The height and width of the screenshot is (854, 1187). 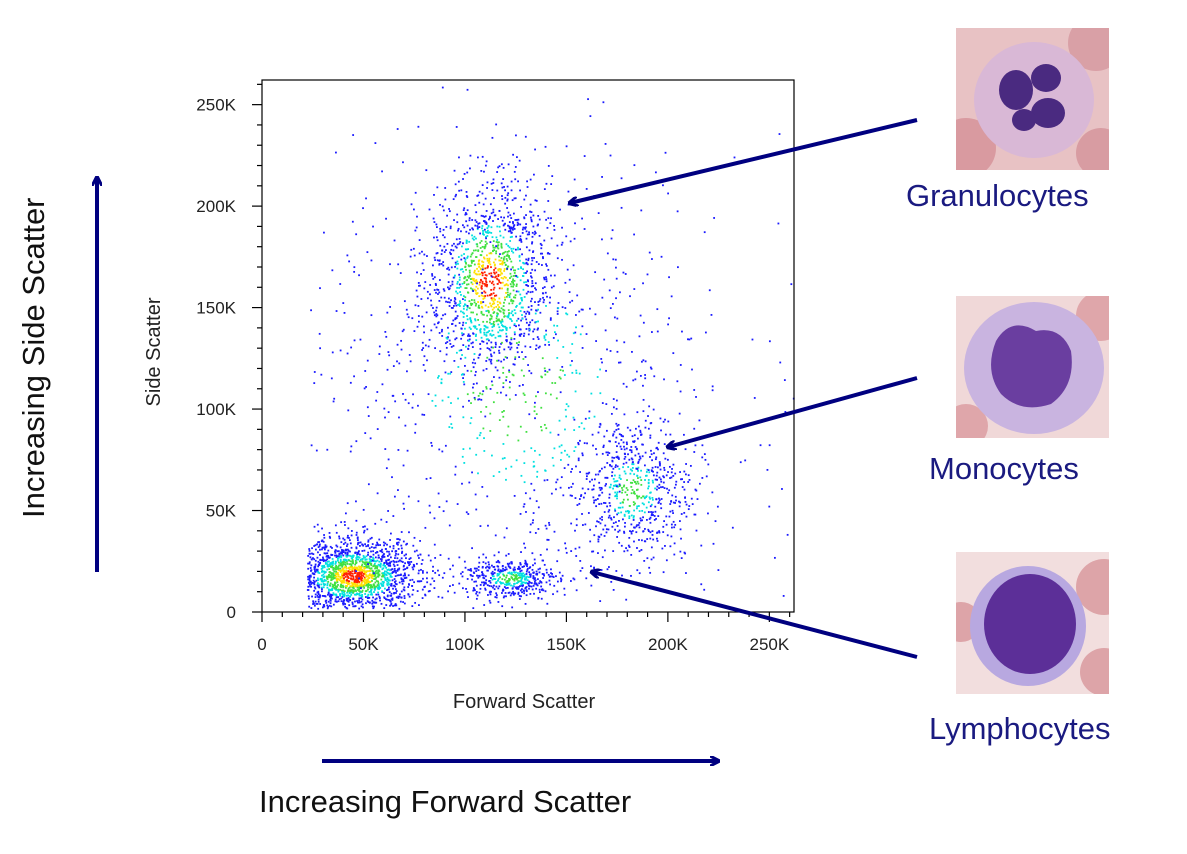 What do you see at coordinates (668, 644) in the screenshot?
I see `x-tick-label: 200K` at bounding box center [668, 644].